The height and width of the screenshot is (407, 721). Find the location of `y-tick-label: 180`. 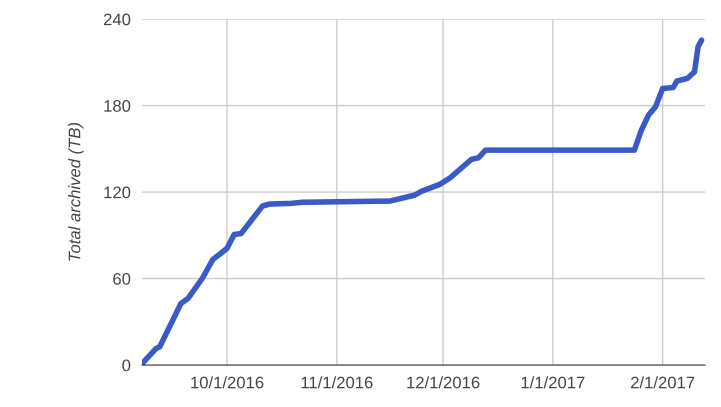

y-tick-label: 180 is located at coordinates (117, 106).